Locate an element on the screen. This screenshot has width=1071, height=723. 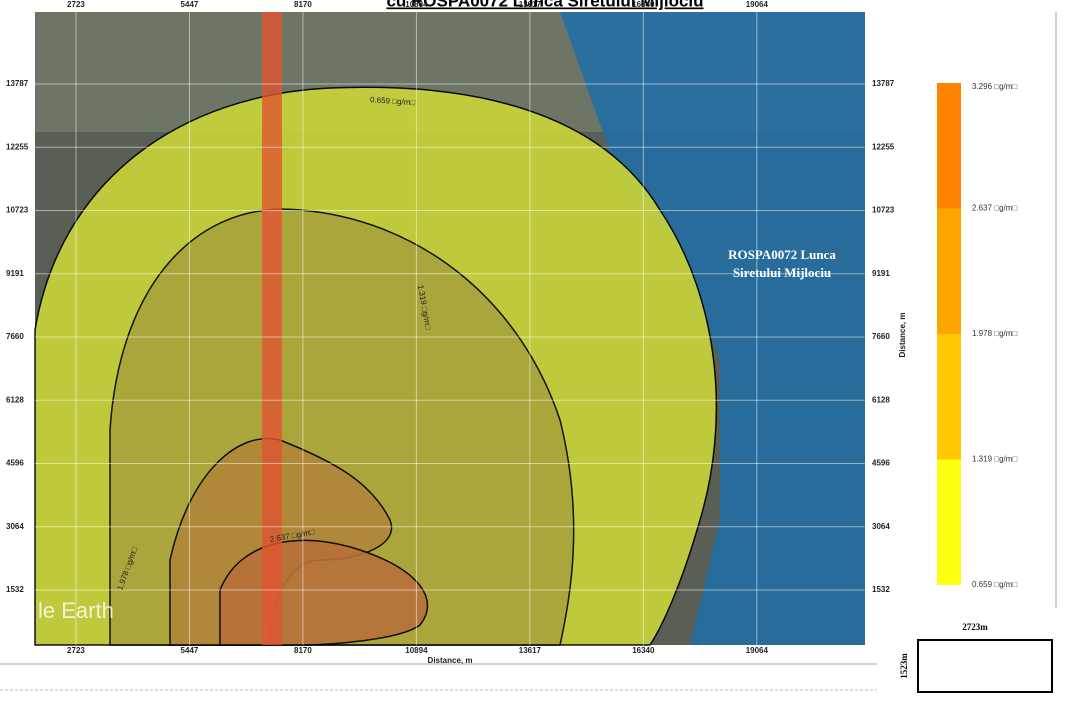
y-axis-title: Distance, m is located at coordinates (902, 335).